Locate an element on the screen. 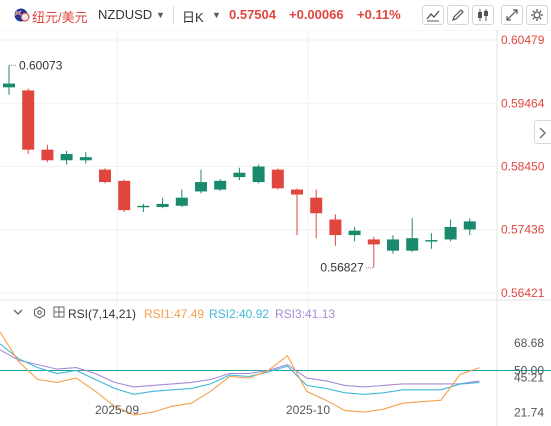  low-annotation: 0.56827 is located at coordinates (342, 268).